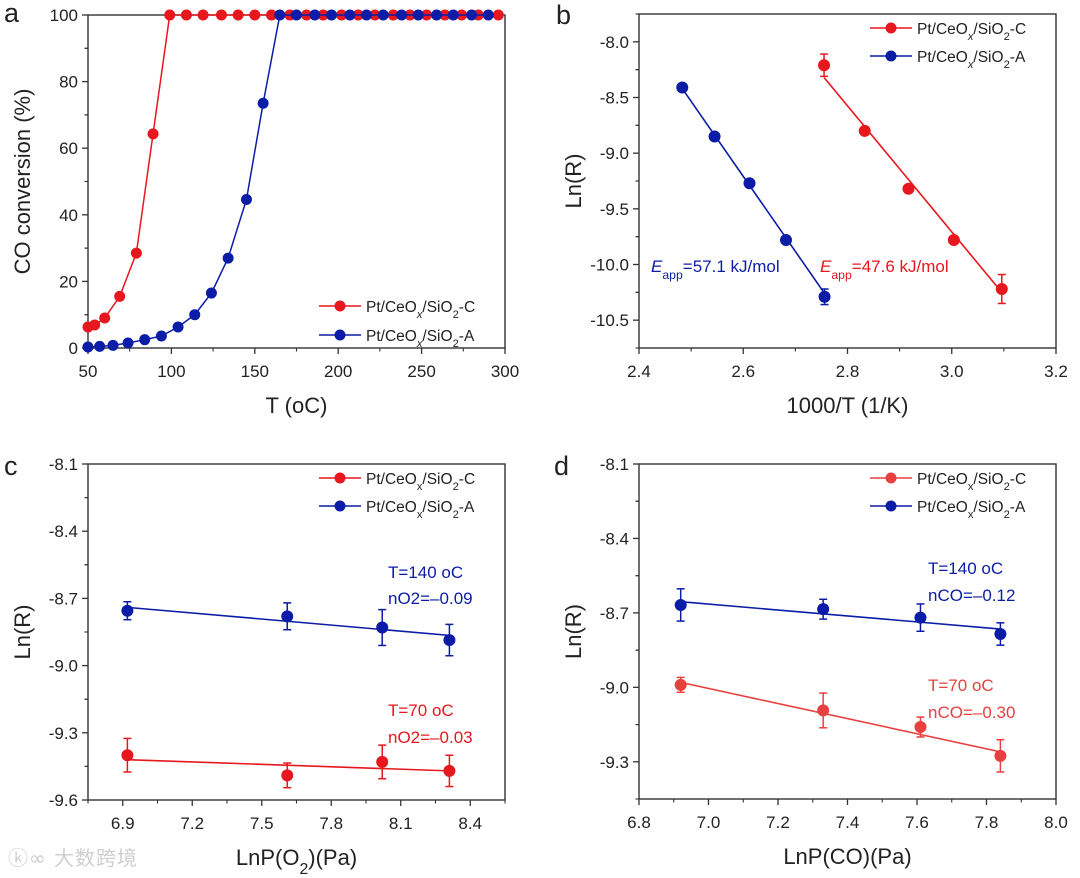 The image size is (1080, 878). What do you see at coordinates (1056, 822) in the screenshot?
I see `x-tick-label: 8.0` at bounding box center [1056, 822].